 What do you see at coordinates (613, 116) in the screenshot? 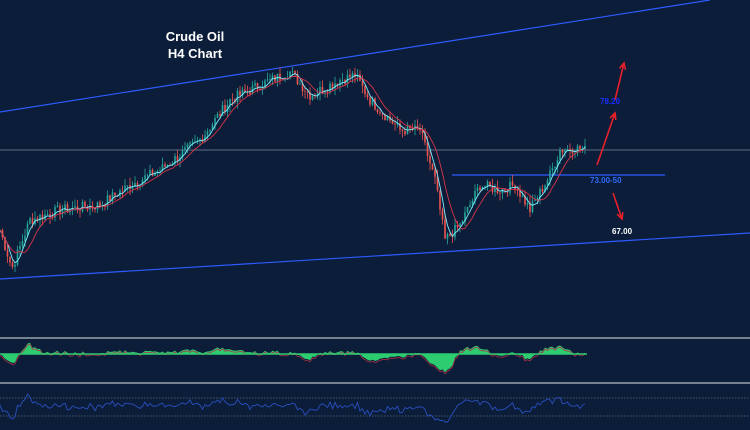
I see `arrow-up-1-head` at bounding box center [613, 116].